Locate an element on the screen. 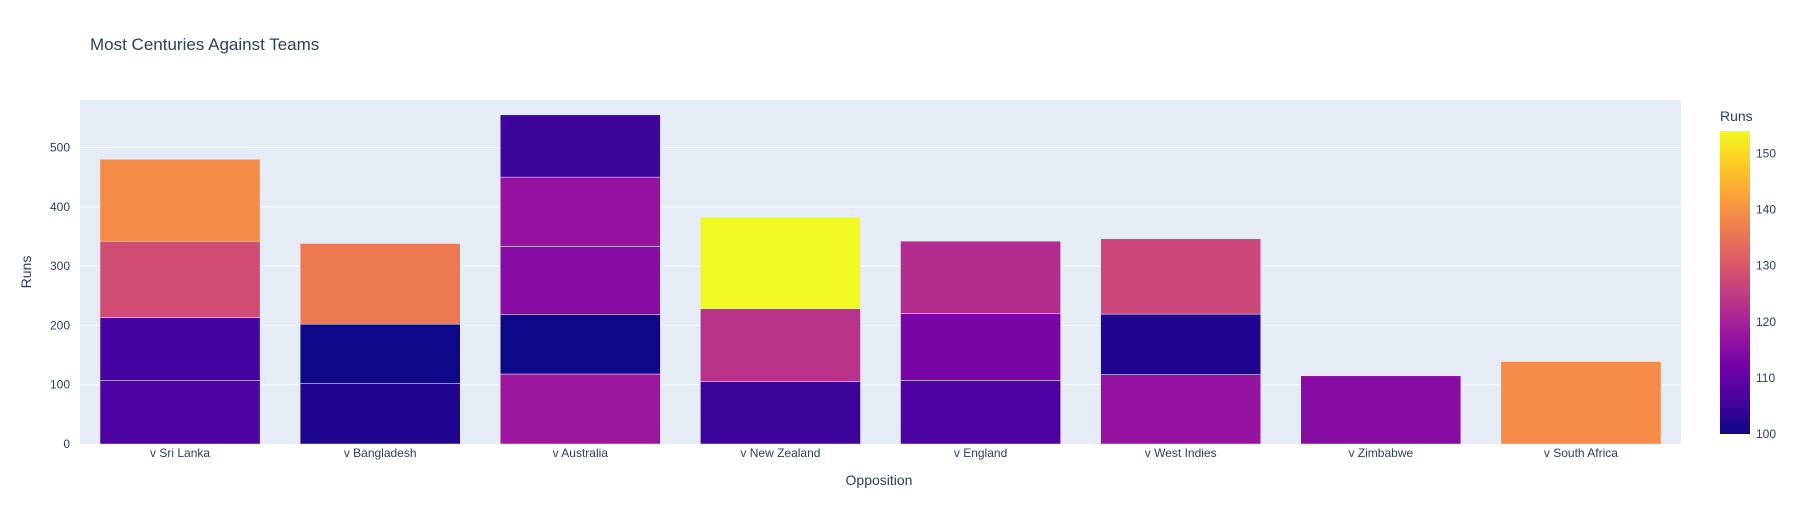 The width and height of the screenshot is (1796, 530). colorbar is located at coordinates (1735, 282).